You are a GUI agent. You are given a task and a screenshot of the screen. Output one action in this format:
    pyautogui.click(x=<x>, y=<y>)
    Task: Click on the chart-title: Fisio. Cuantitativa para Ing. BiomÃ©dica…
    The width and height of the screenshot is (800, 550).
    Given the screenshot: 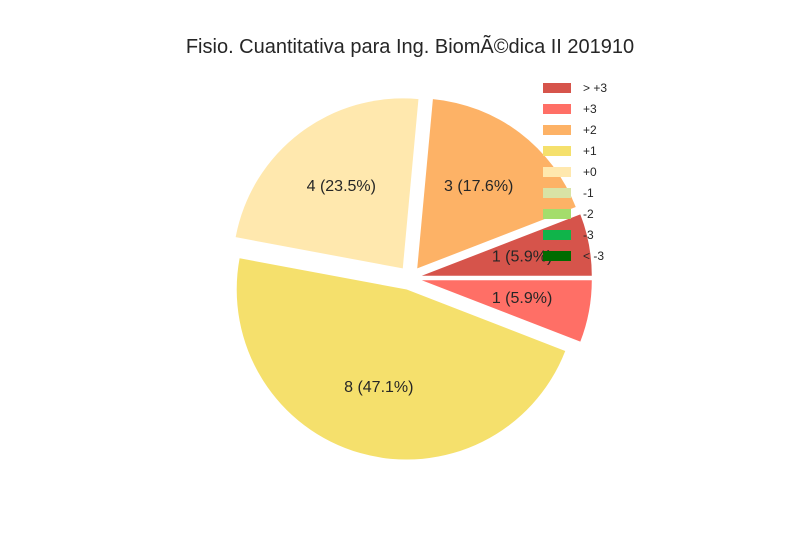 What is the action you would take?
    pyautogui.click(x=410, y=47)
    